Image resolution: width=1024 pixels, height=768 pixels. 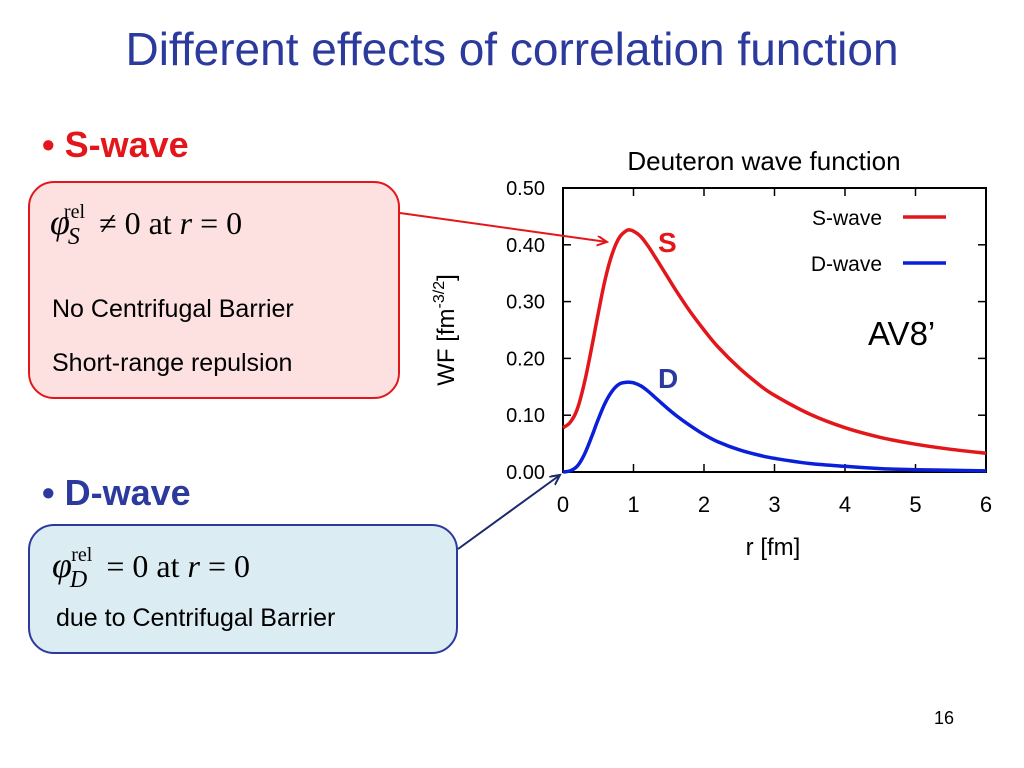 What do you see at coordinates (73, 237) in the screenshot?
I see `formula-subscript: S` at bounding box center [73, 237].